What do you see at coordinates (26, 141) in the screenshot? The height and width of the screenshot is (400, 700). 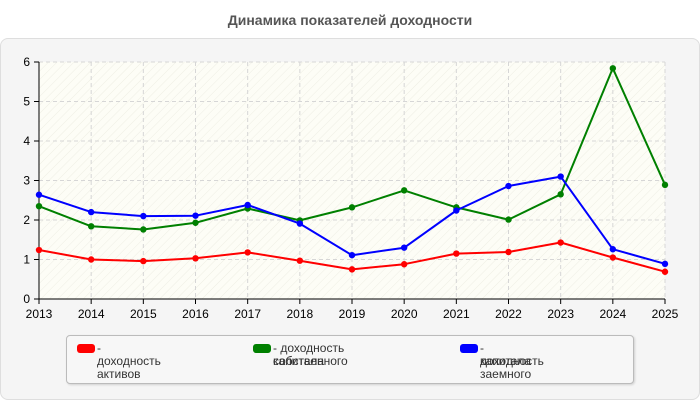 I see `y-tick-label: 4` at bounding box center [26, 141].